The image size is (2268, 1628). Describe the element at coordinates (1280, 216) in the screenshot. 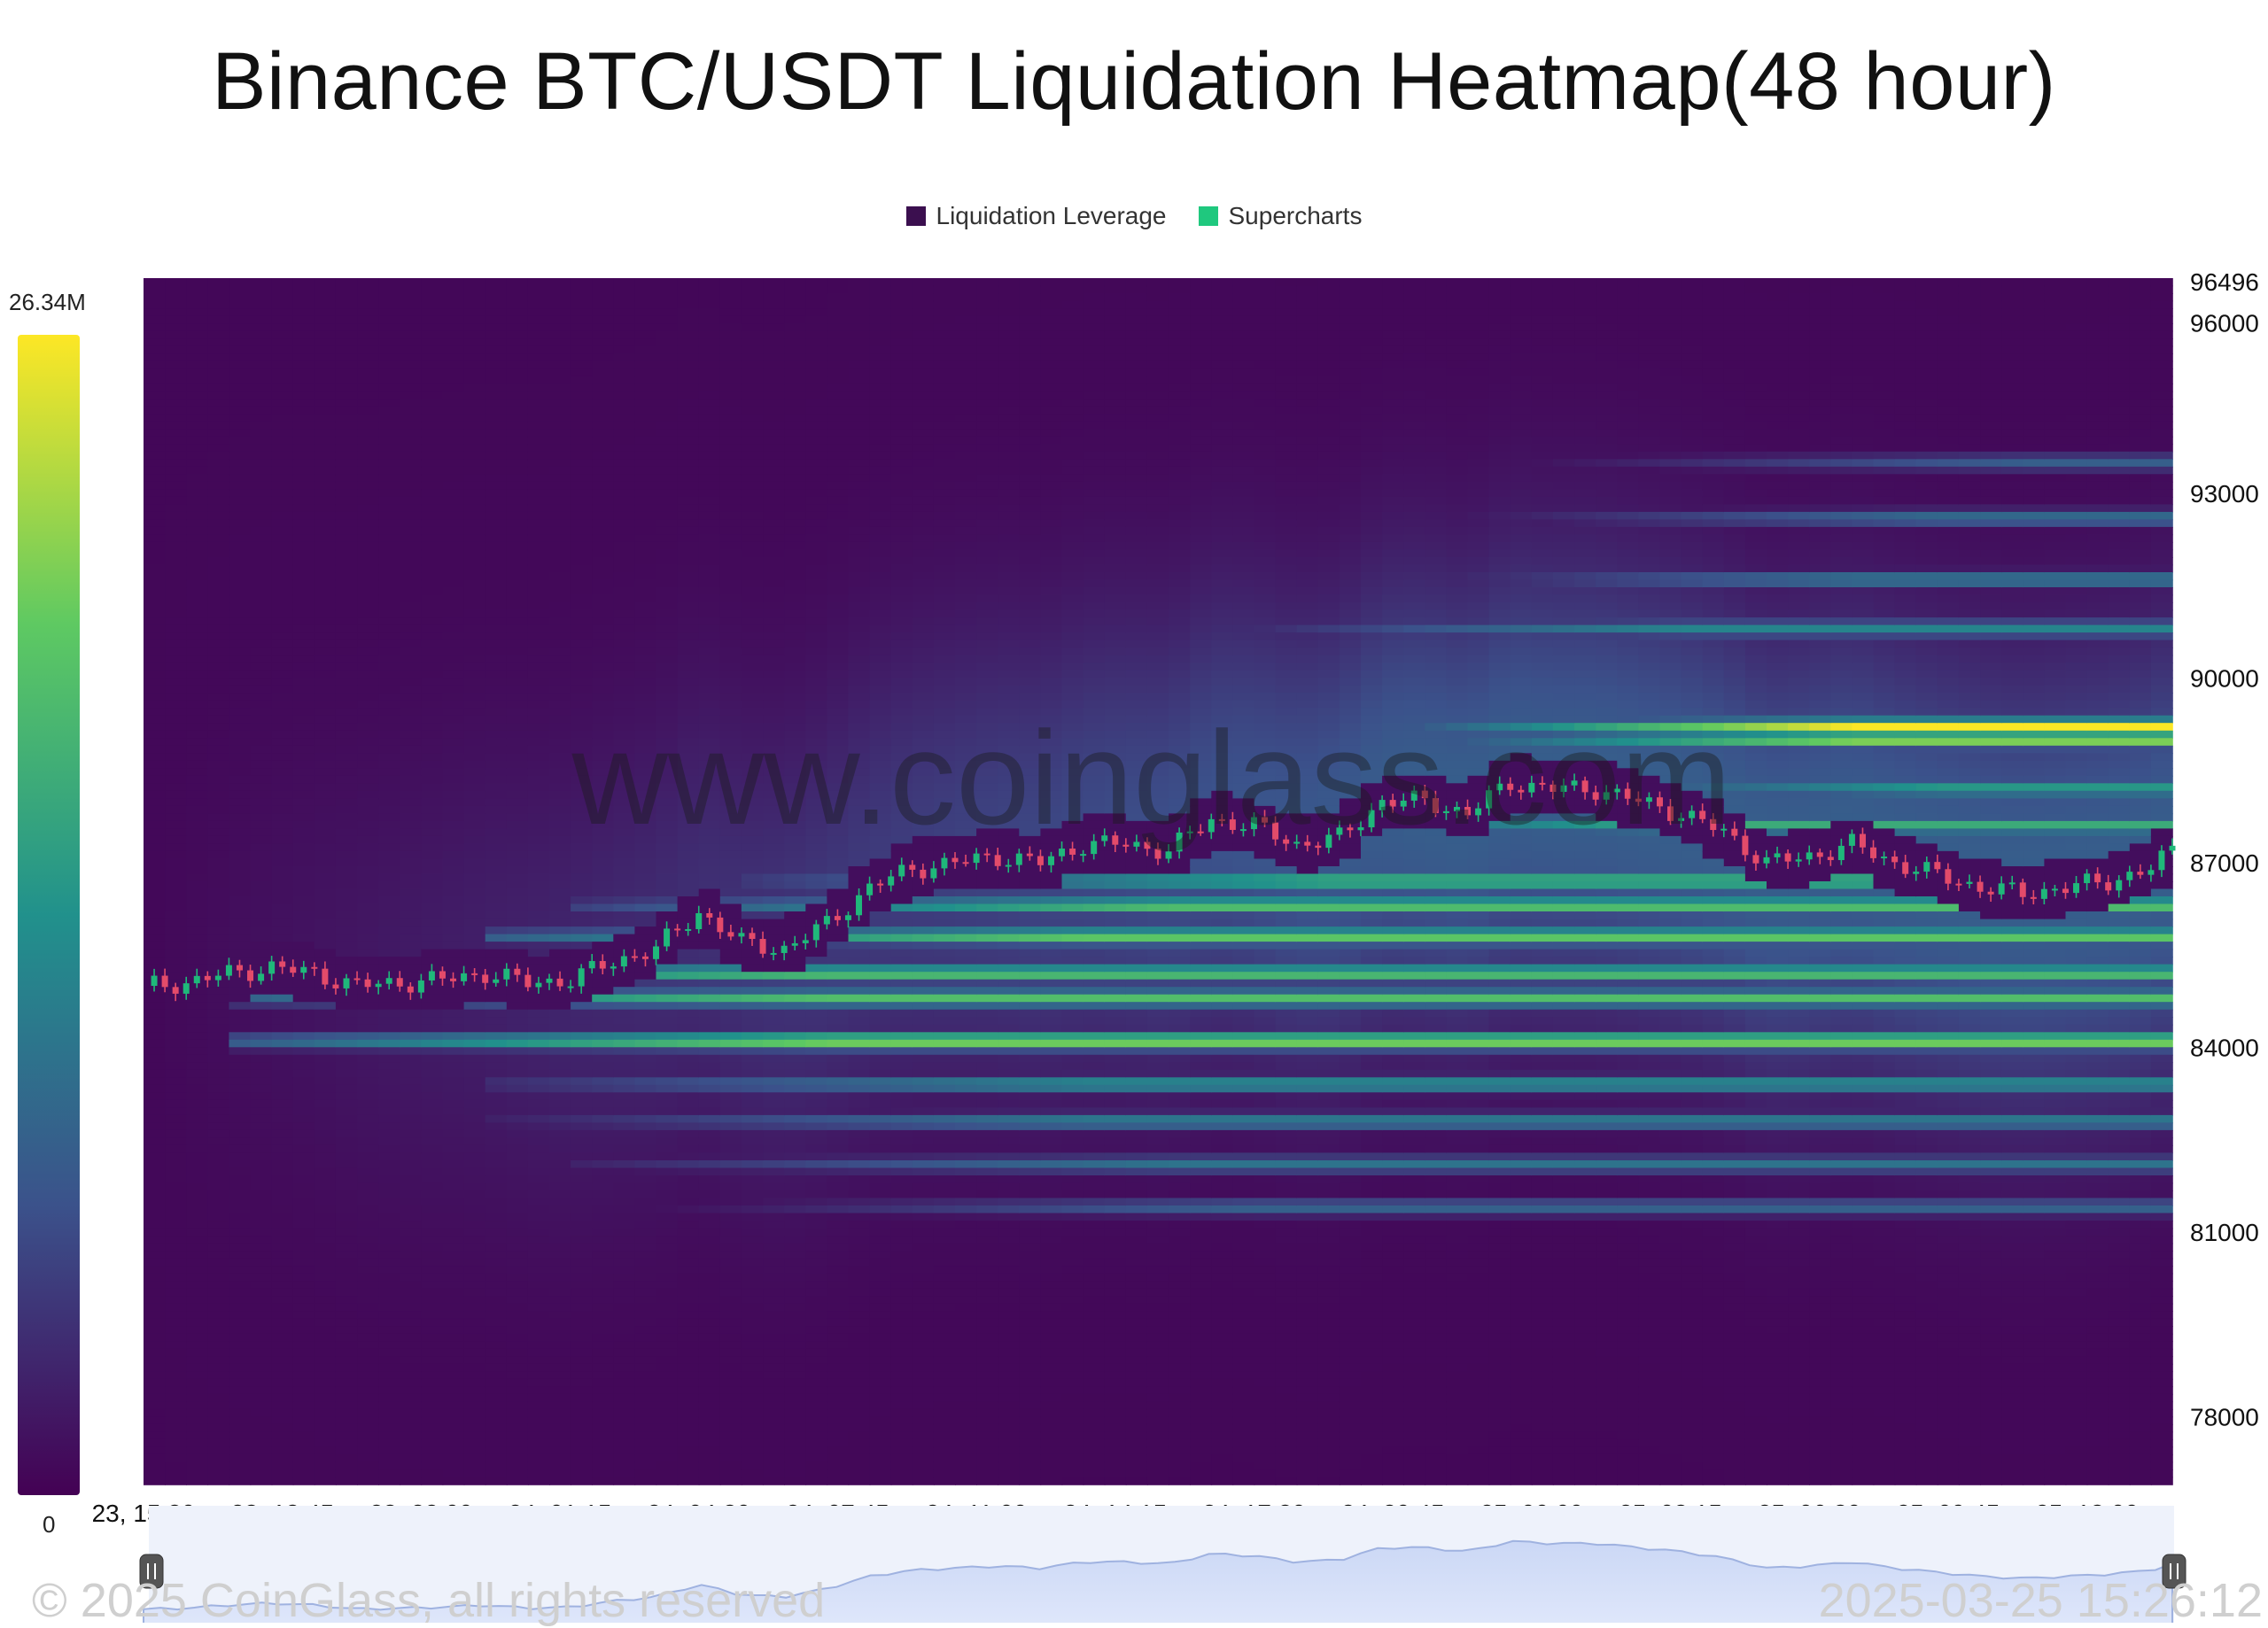

I see `legend-item-supercharts: Supercharts` at that location.